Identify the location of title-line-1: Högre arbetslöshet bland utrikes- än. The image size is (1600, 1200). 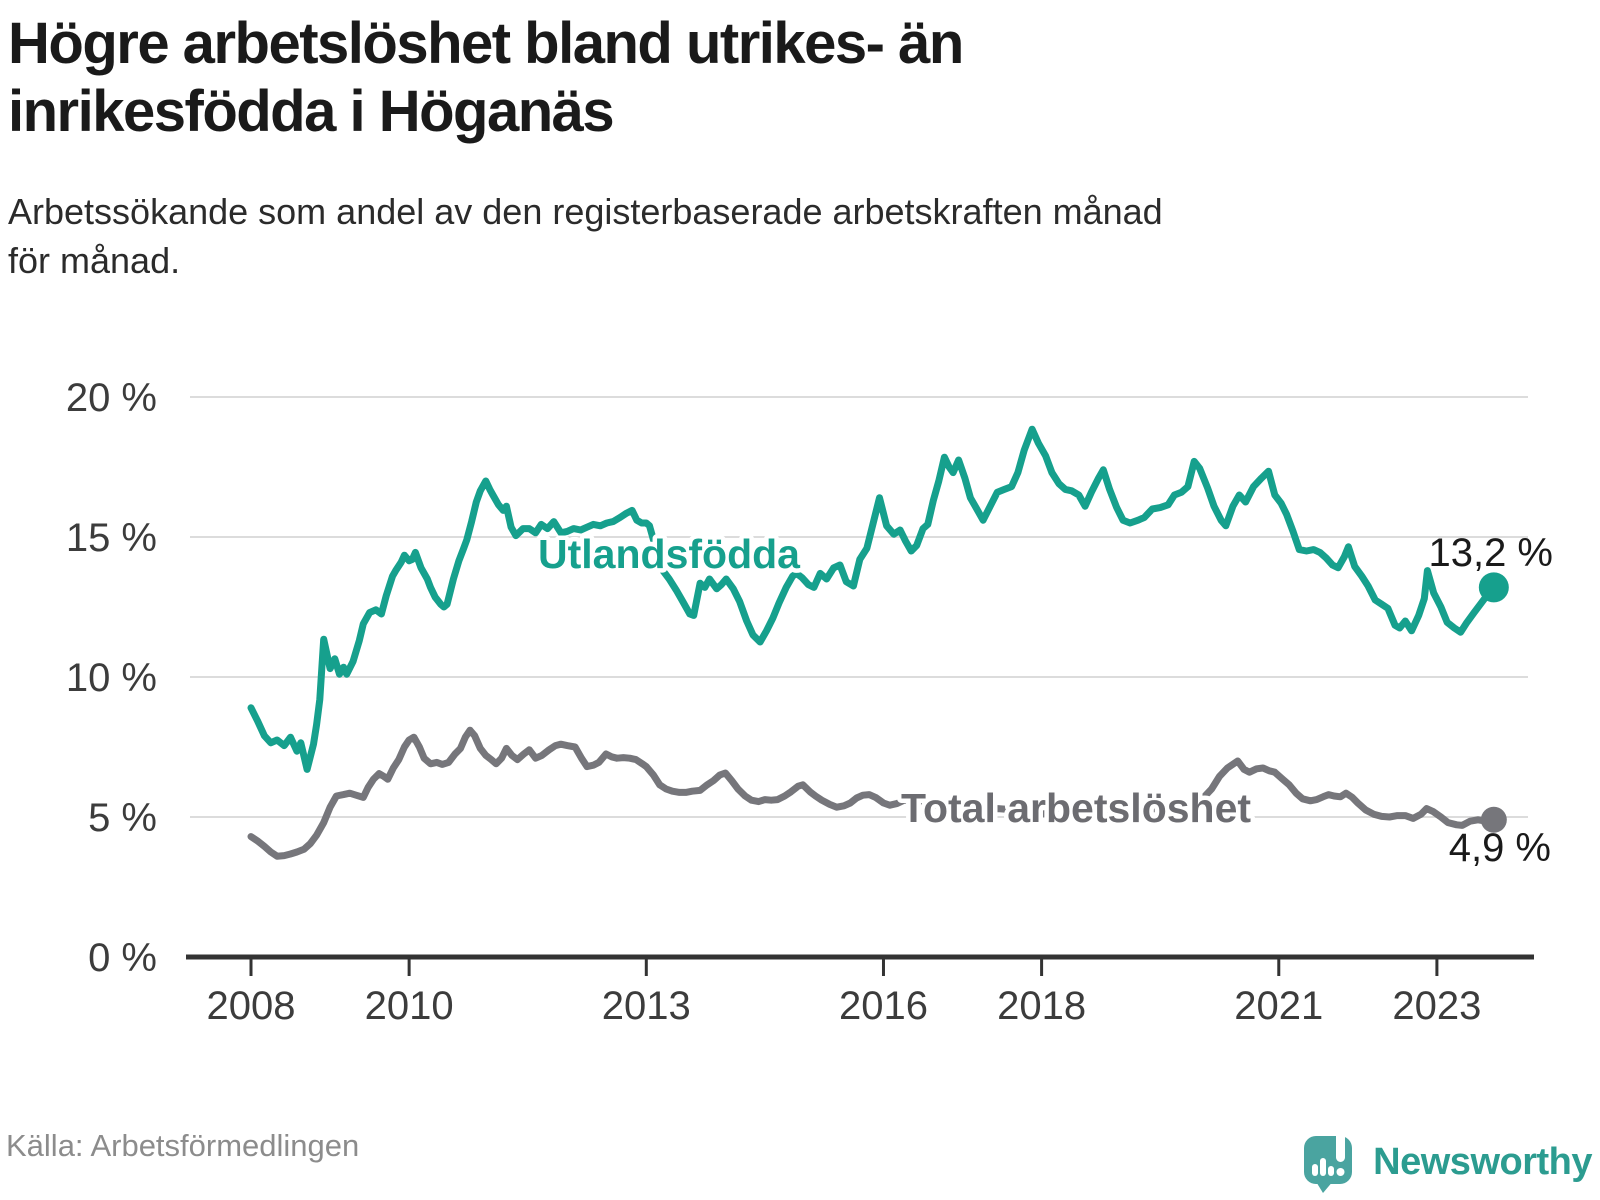
(486, 43).